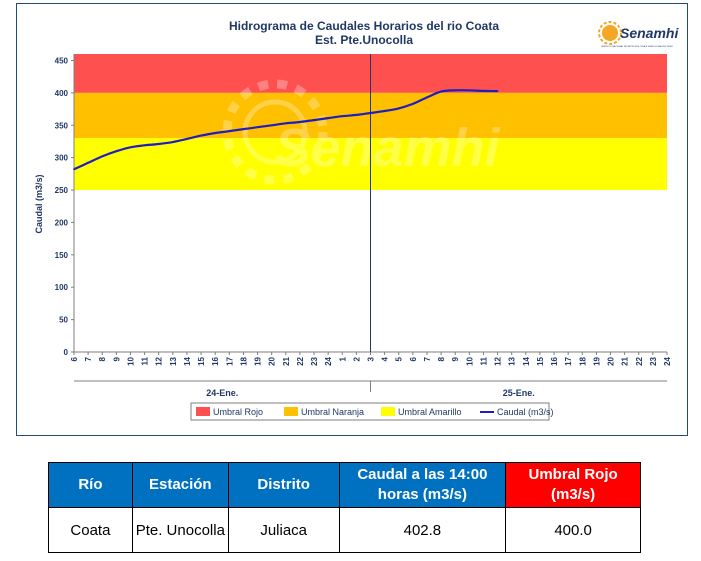  Describe the element at coordinates (332, 412) in the screenshot. I see `legend-label: Umbral Naranja` at that location.